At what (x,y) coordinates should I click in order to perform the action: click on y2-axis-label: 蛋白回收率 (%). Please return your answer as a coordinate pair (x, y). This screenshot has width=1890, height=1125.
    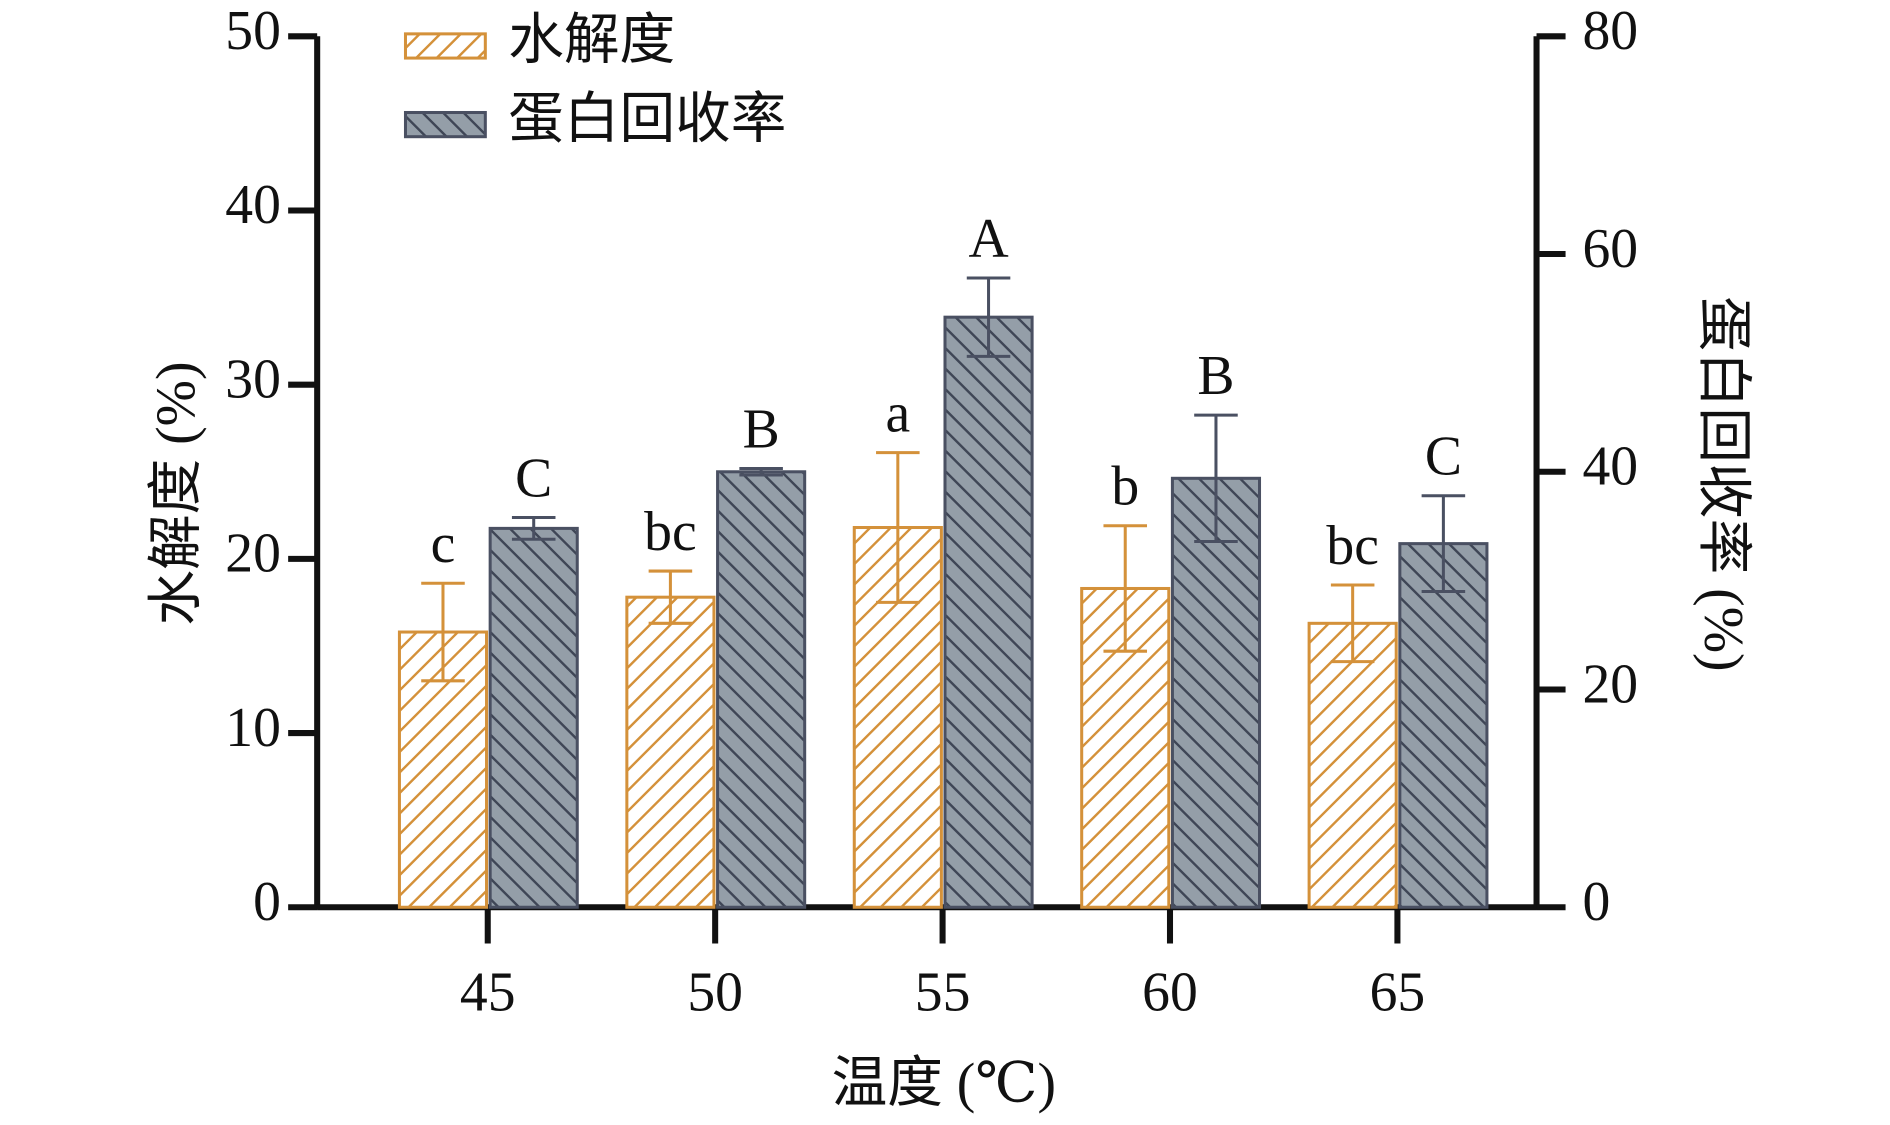
    Looking at the image, I should click on (1723, 483).